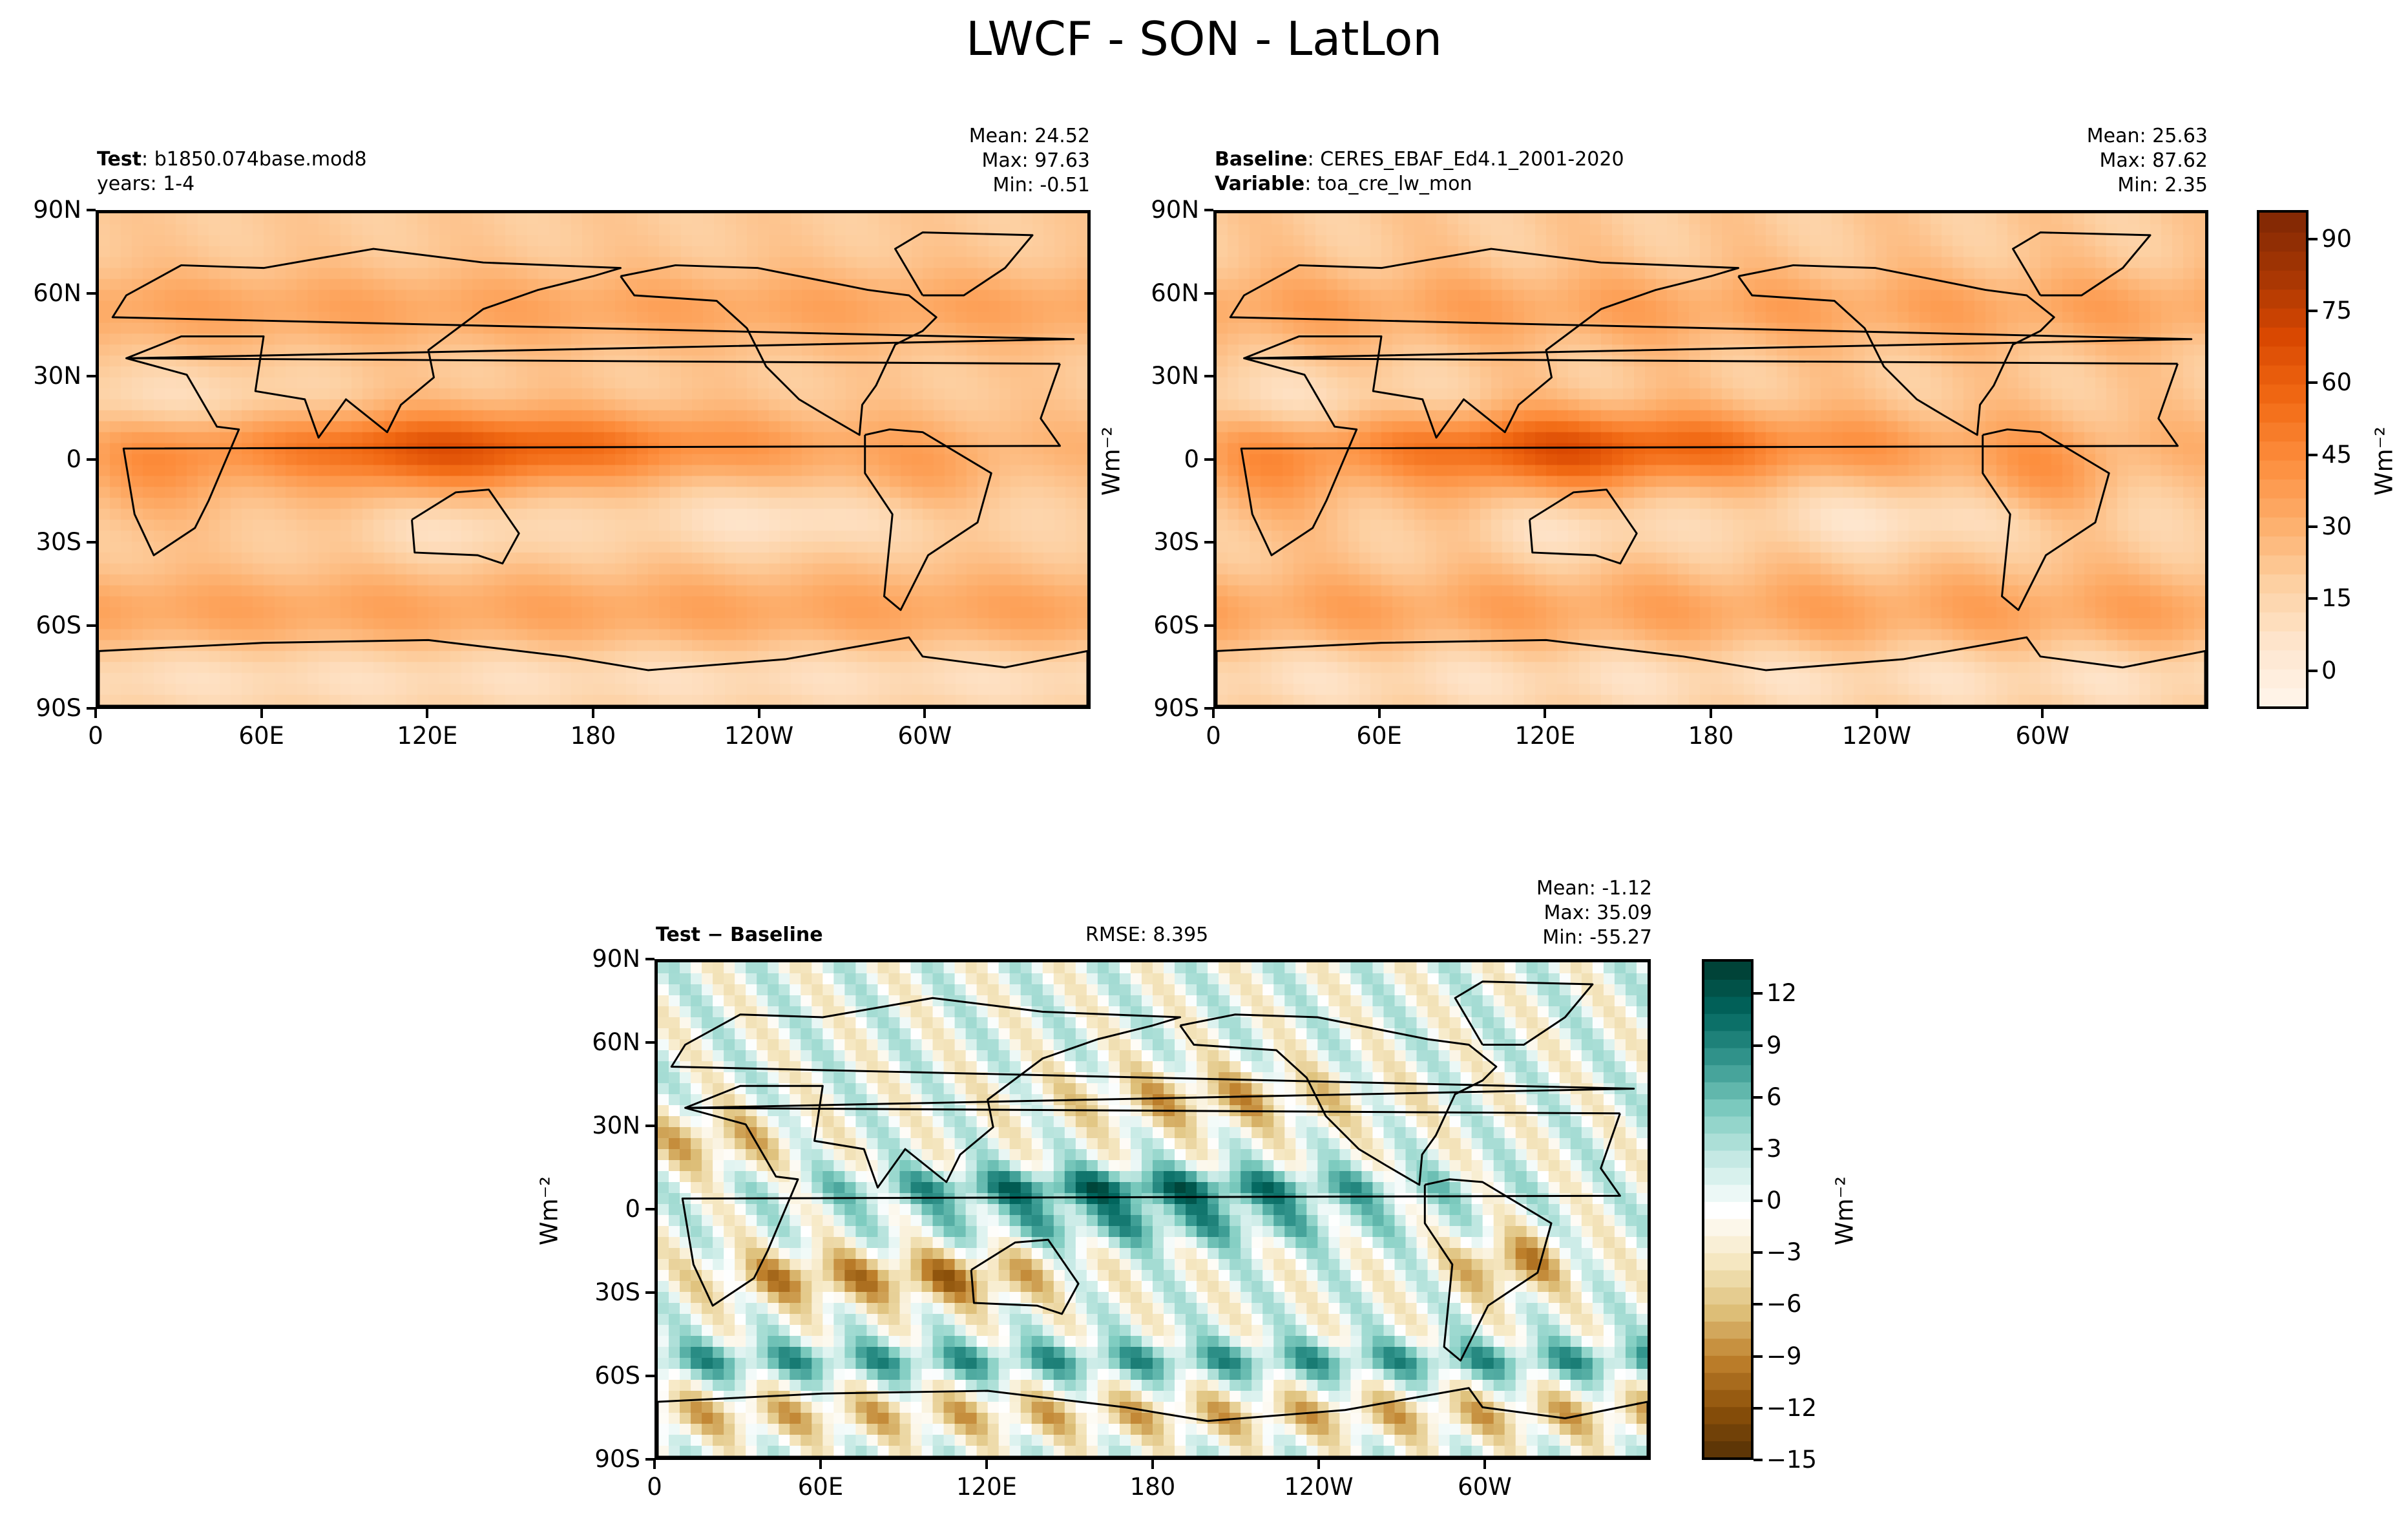  What do you see at coordinates (591, 456) in the screenshot?
I see `test-coastline` at bounding box center [591, 456].